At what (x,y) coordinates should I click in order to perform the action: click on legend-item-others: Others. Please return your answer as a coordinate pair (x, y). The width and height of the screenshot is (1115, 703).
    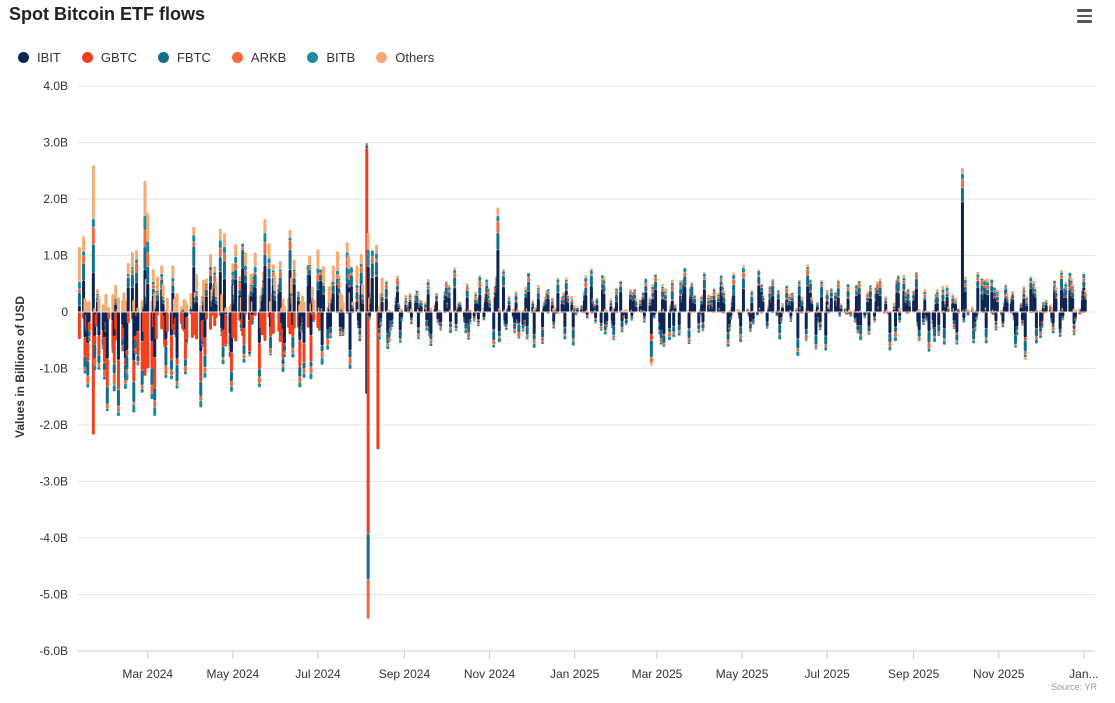
    Looking at the image, I should click on (405, 57).